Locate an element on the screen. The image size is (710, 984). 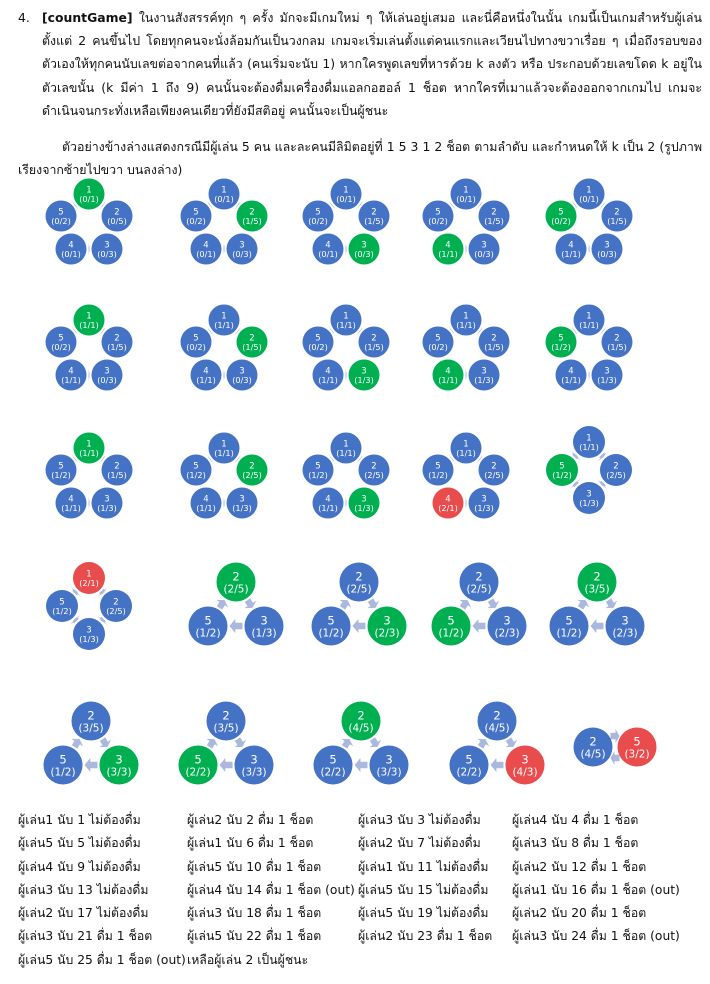
log-line: ผู้เล่น3 นับ 24 ดื่ม 1 ช็อต (out) is located at coordinates (596, 936).